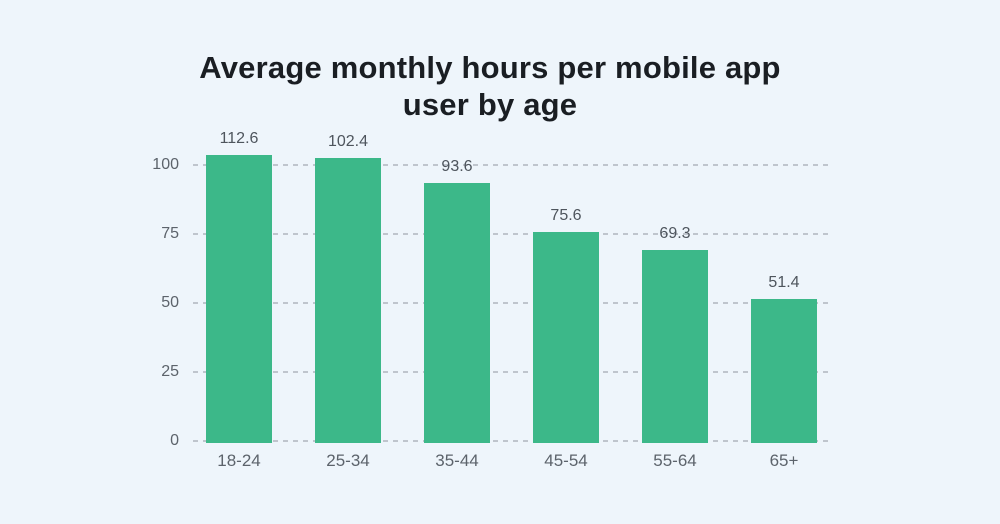 This screenshot has width=1000, height=524. What do you see at coordinates (348, 460) in the screenshot?
I see `x-axis-tick-label: 25-34` at bounding box center [348, 460].